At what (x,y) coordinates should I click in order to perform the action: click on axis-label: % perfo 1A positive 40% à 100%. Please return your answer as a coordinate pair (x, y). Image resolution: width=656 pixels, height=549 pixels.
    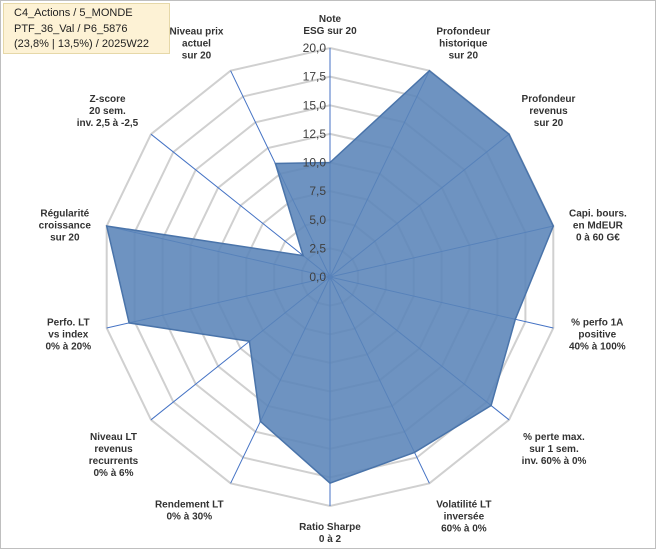
    Looking at the image, I should click on (597, 335).